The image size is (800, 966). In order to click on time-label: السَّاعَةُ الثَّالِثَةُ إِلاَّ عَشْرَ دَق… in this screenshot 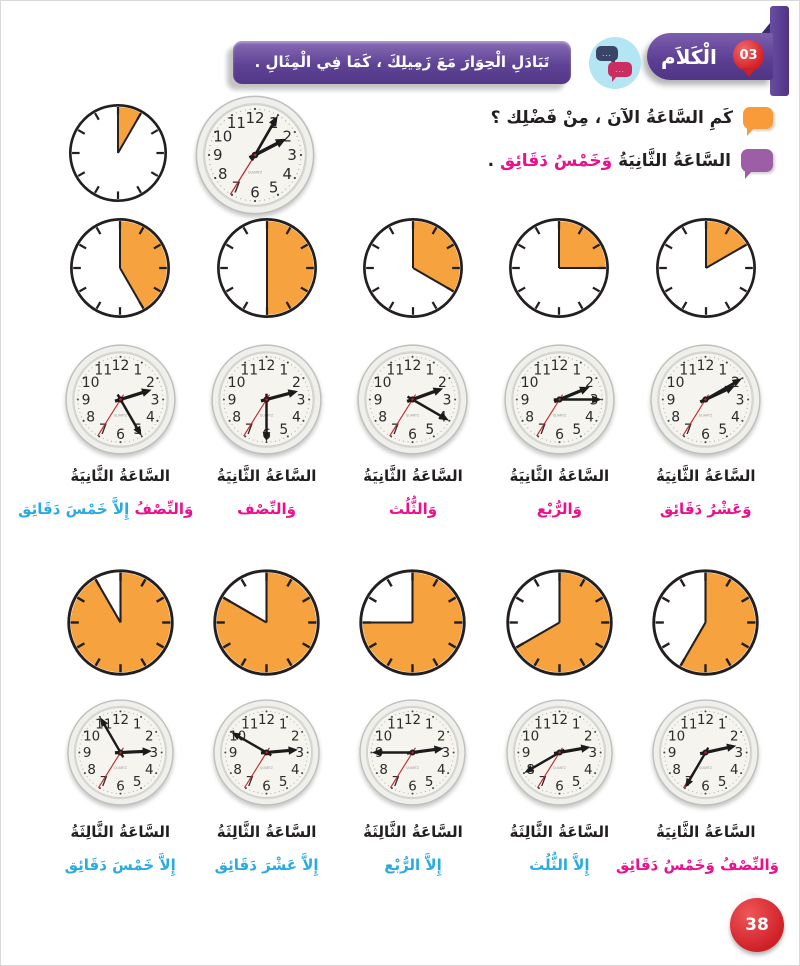, I will do `click(266, 848)`.